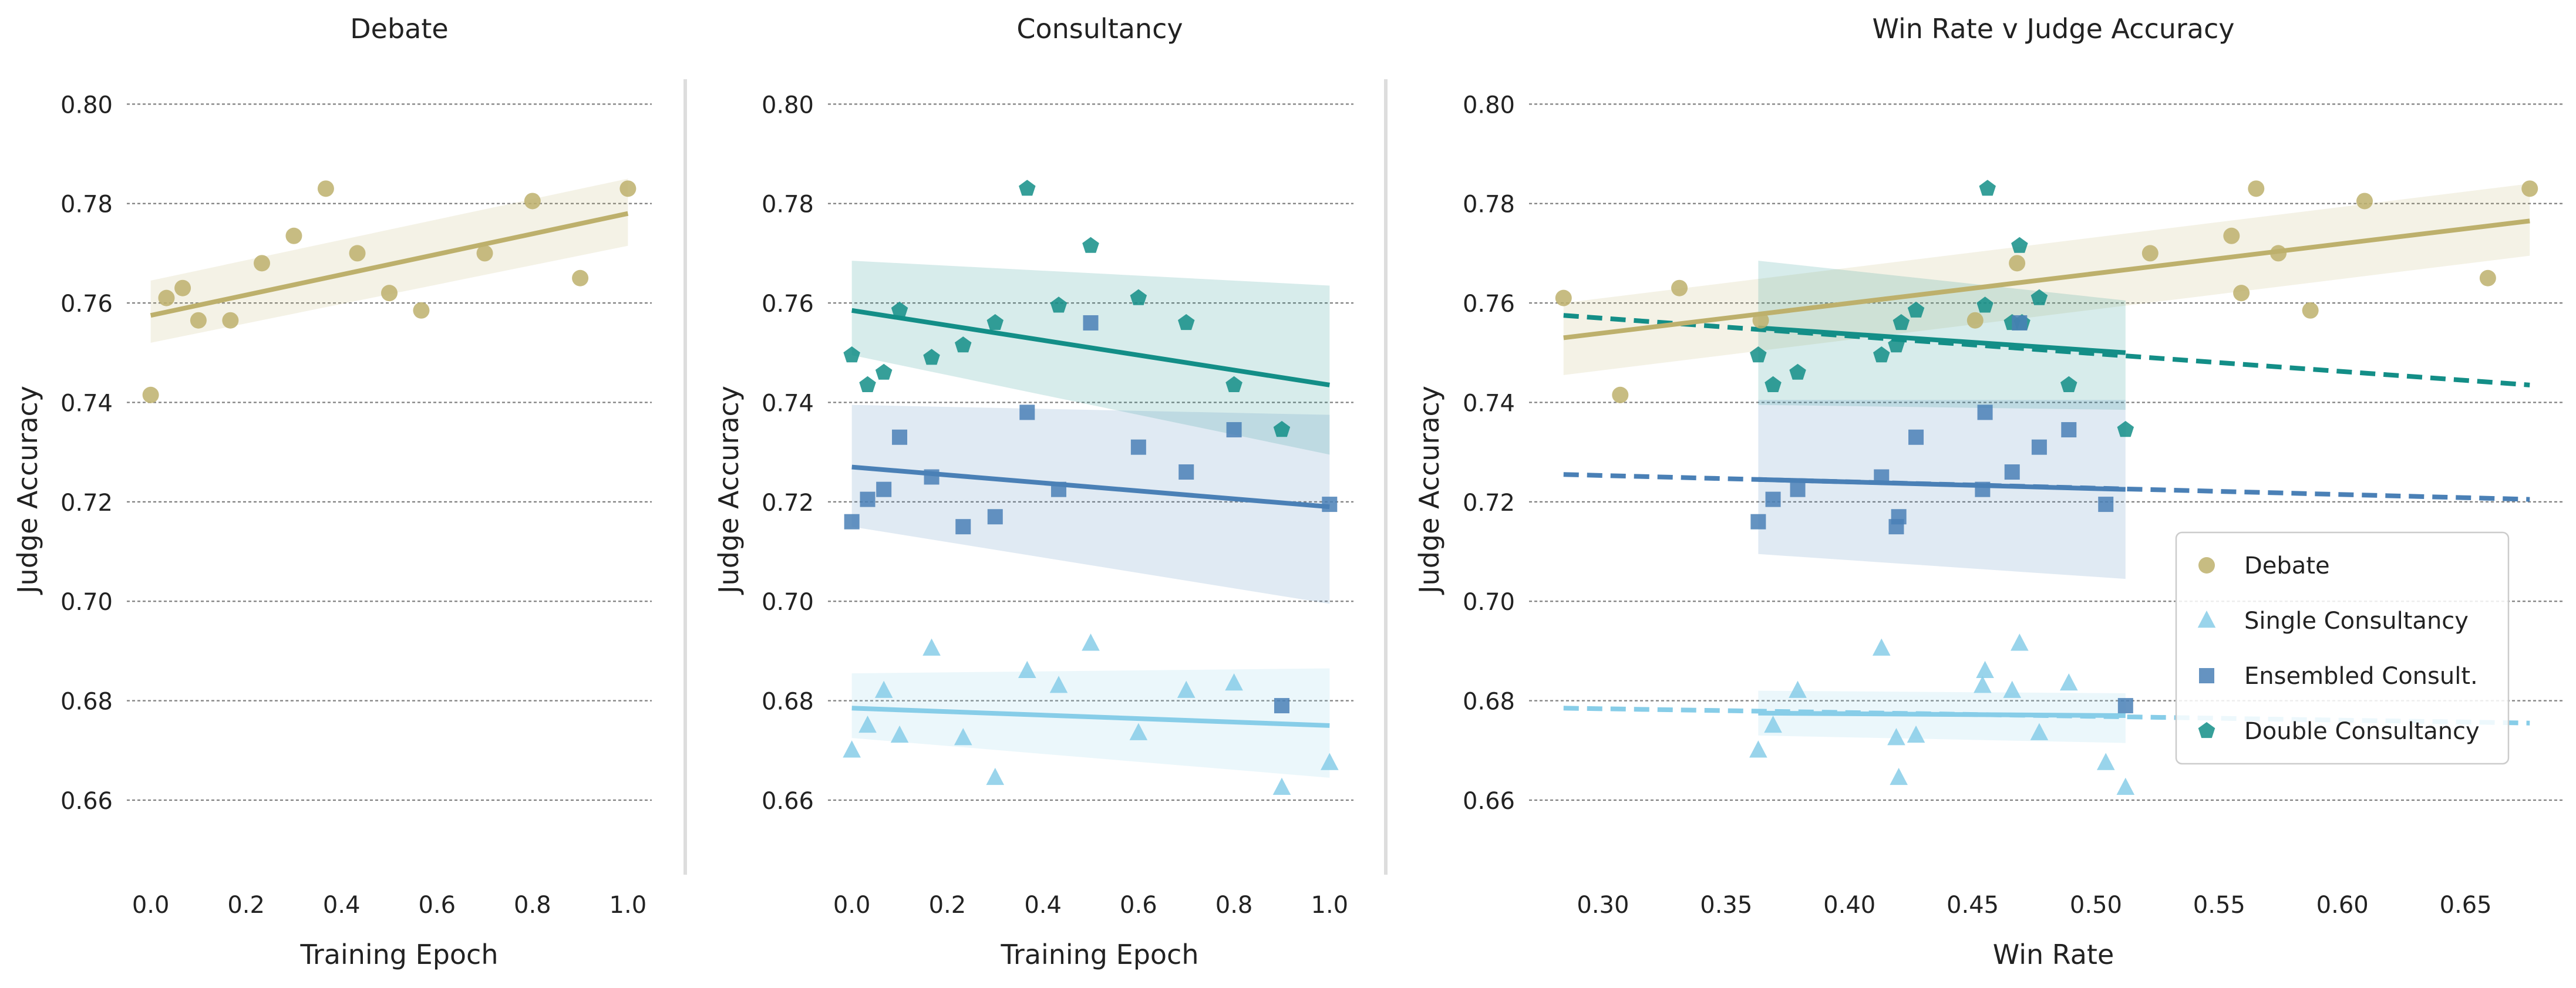 Image resolution: width=2576 pixels, height=988 pixels. I want to click on legend-box, so click(2342, 648).